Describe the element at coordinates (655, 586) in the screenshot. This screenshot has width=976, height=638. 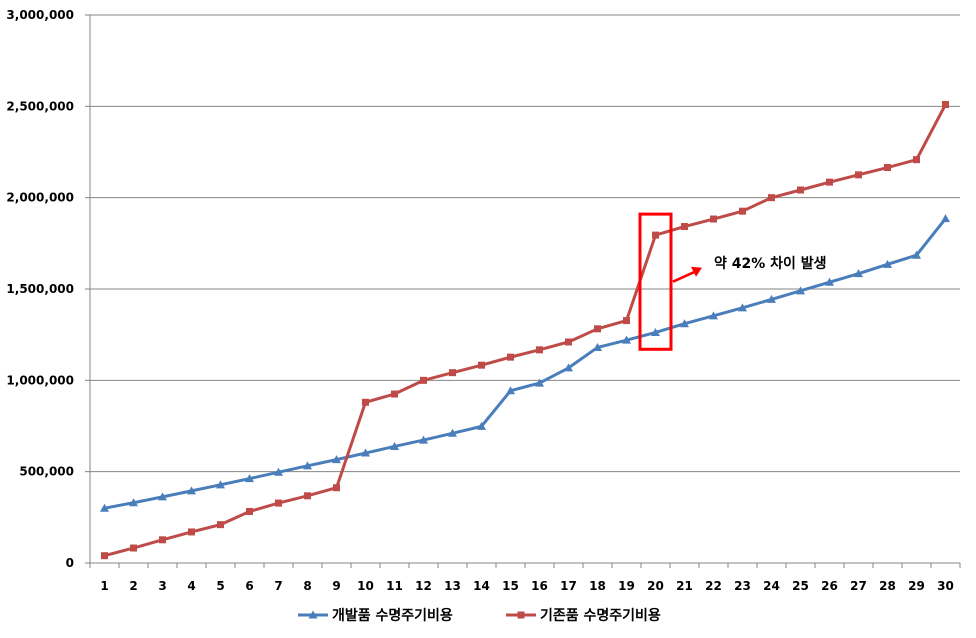
I see `x-tick-label: 20` at that location.